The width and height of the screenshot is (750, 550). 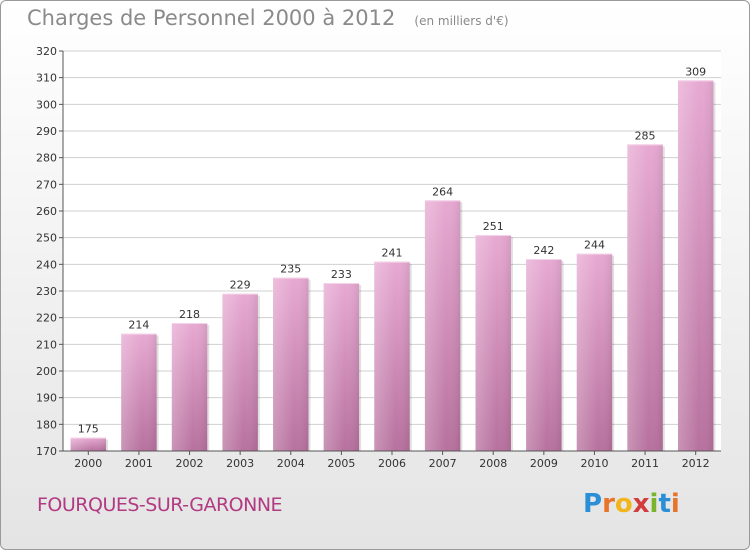 What do you see at coordinates (46, 451) in the screenshot?
I see `y-tick-label: 170` at bounding box center [46, 451].